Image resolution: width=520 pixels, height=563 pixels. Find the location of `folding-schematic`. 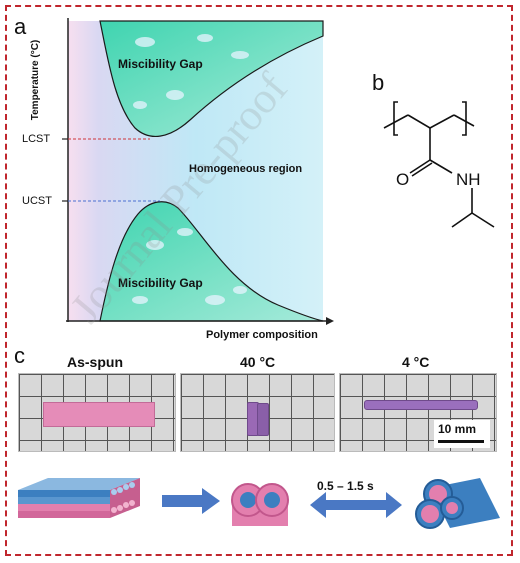

folding-schematic is located at coordinates (259, 503).